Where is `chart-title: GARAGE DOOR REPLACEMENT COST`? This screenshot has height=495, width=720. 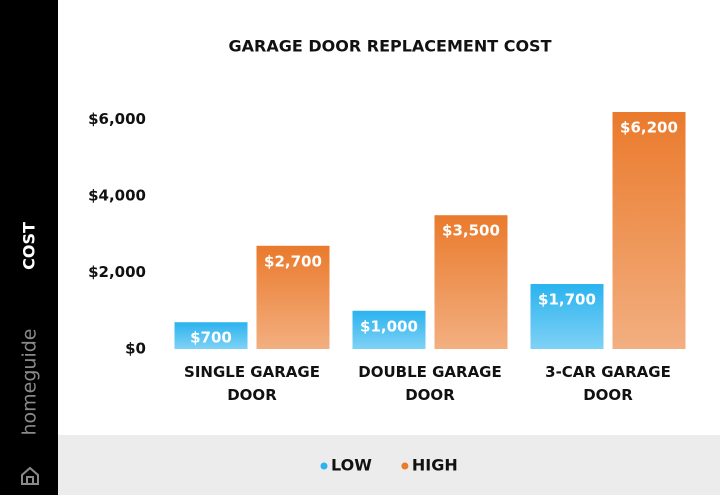
chart-title: GARAGE DOOR REPLACEMENT COST is located at coordinates (390, 46).